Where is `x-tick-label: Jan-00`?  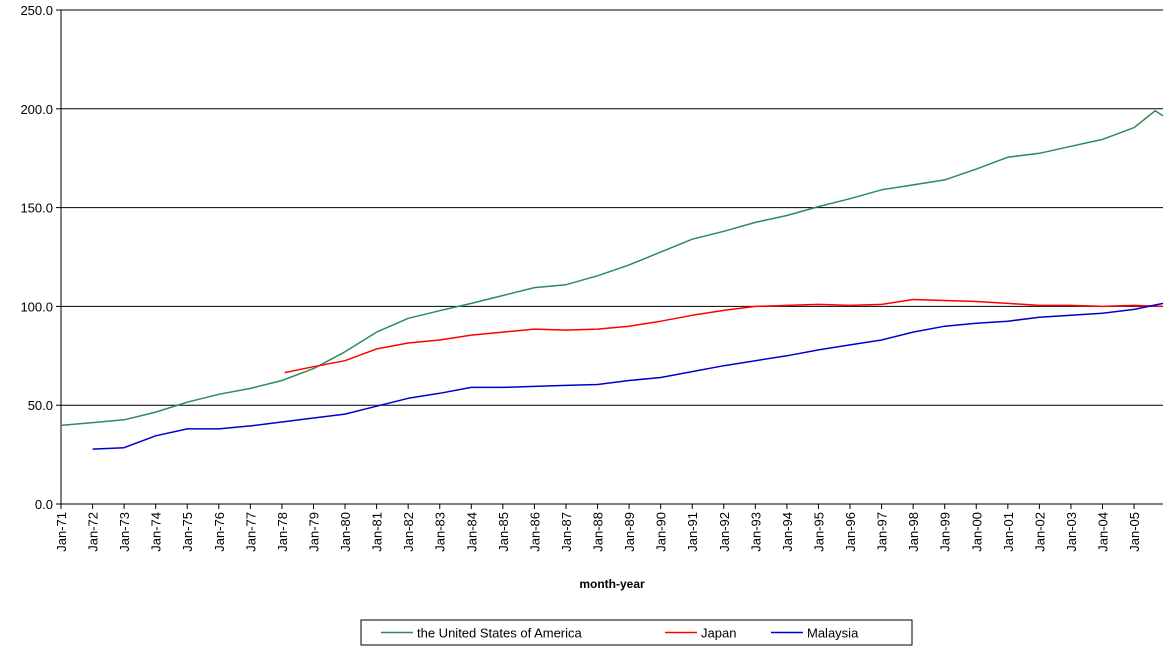 x-tick-label: Jan-00 is located at coordinates (976, 532).